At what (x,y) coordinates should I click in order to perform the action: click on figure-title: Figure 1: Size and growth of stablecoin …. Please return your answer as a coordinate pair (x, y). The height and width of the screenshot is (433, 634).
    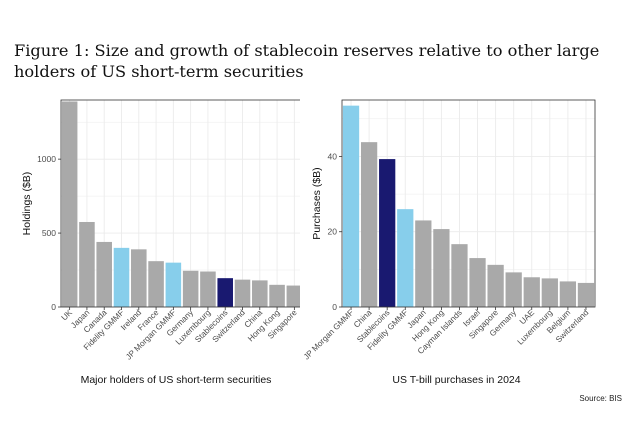
    Looking at the image, I should click on (307, 61).